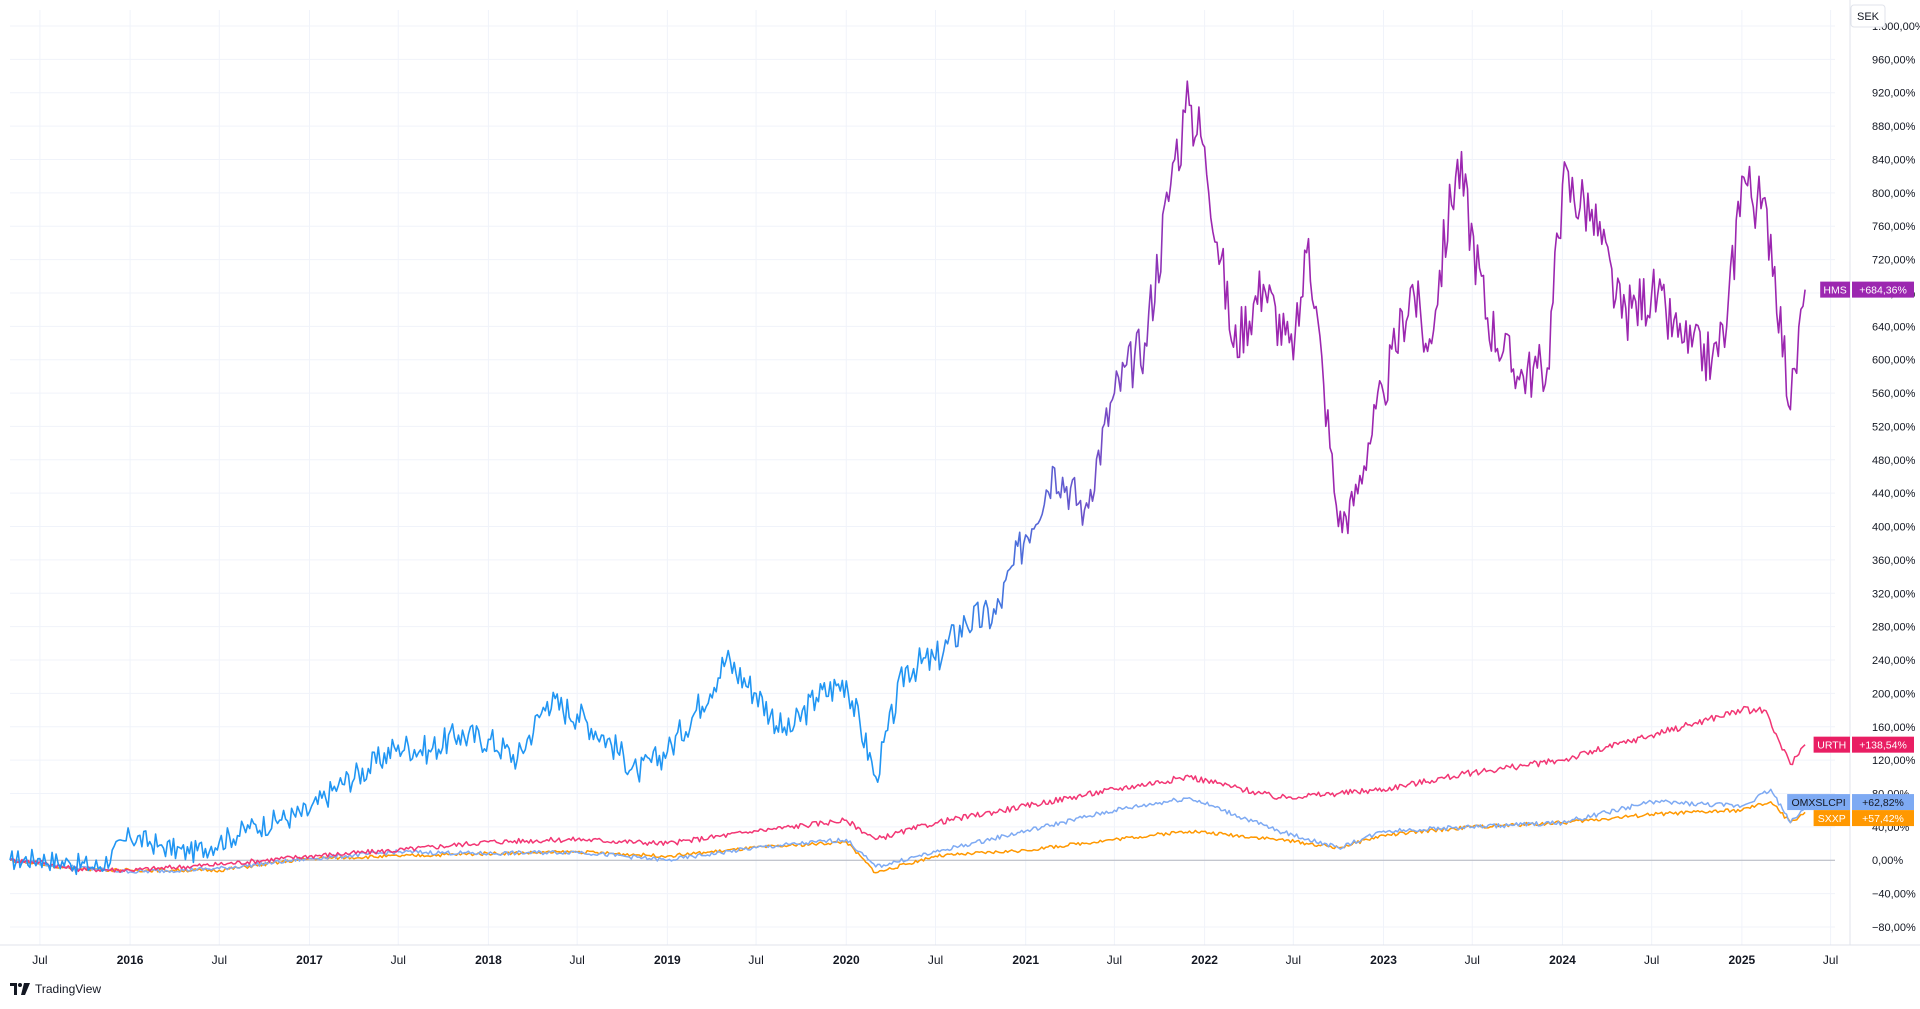 This screenshot has height=1009, width=1920. I want to click on brand-label: TradingView, so click(68, 989).